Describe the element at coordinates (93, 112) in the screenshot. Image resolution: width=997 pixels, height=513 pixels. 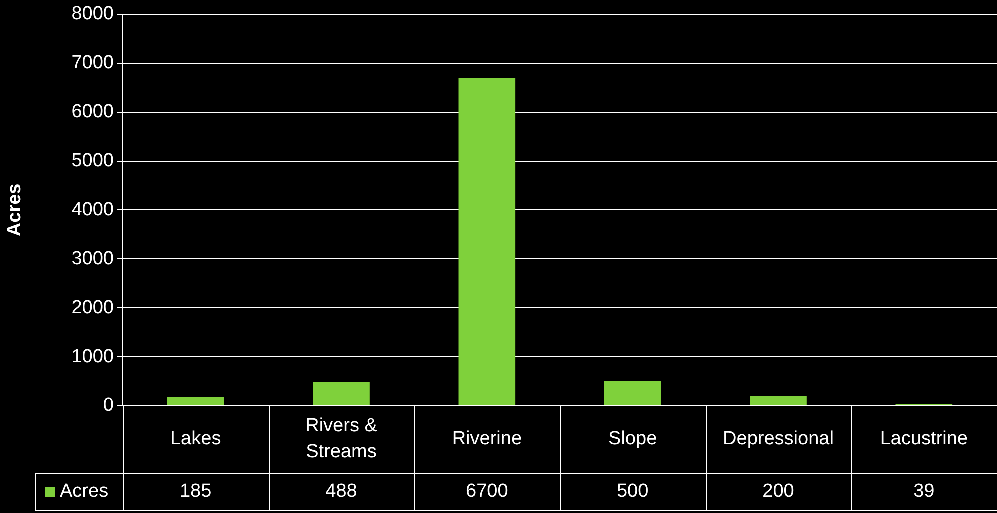
I see `y-tick-label: 6000` at that location.